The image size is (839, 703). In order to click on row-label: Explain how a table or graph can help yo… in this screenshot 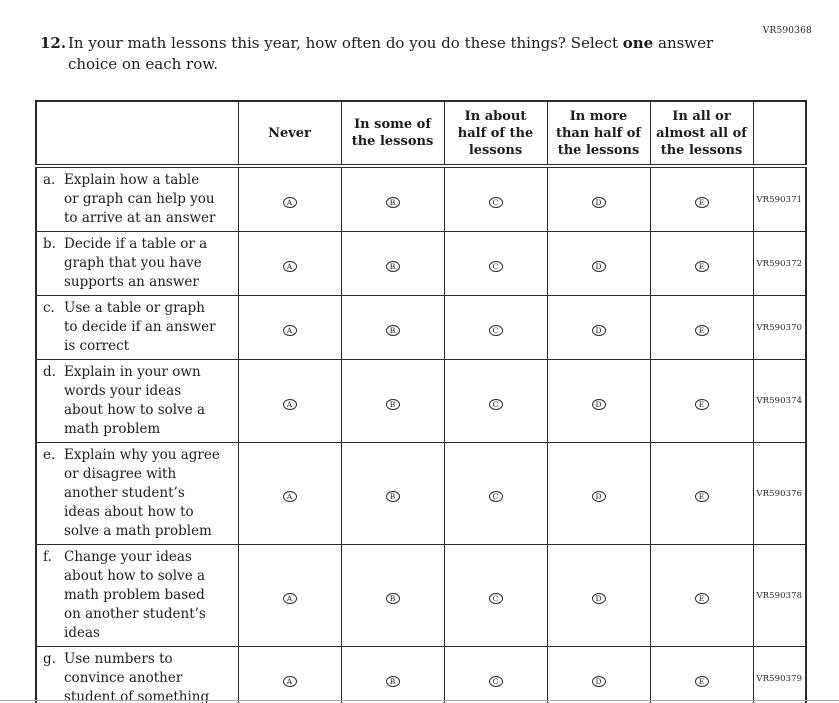, I will do `click(140, 199)`.